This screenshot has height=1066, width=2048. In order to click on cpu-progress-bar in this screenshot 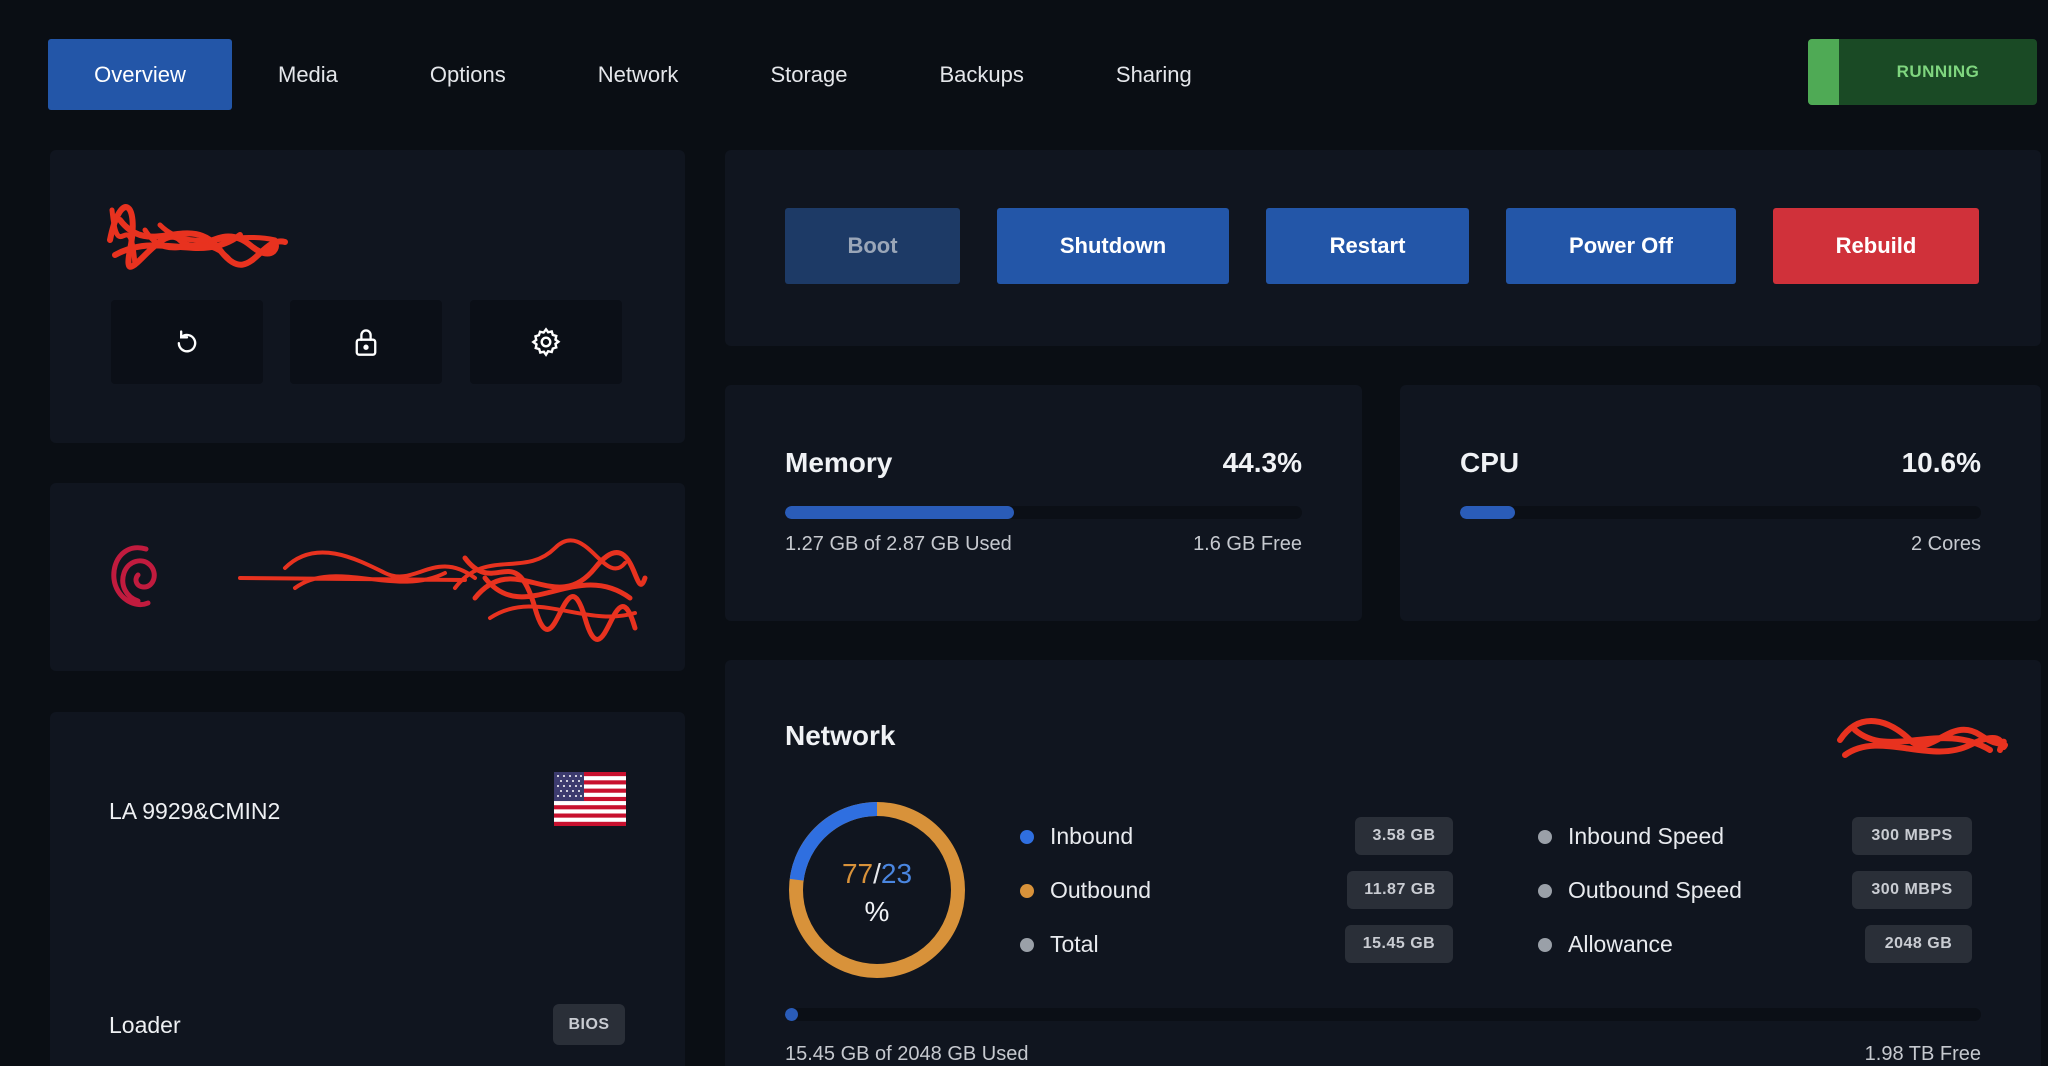, I will do `click(1720, 512)`.